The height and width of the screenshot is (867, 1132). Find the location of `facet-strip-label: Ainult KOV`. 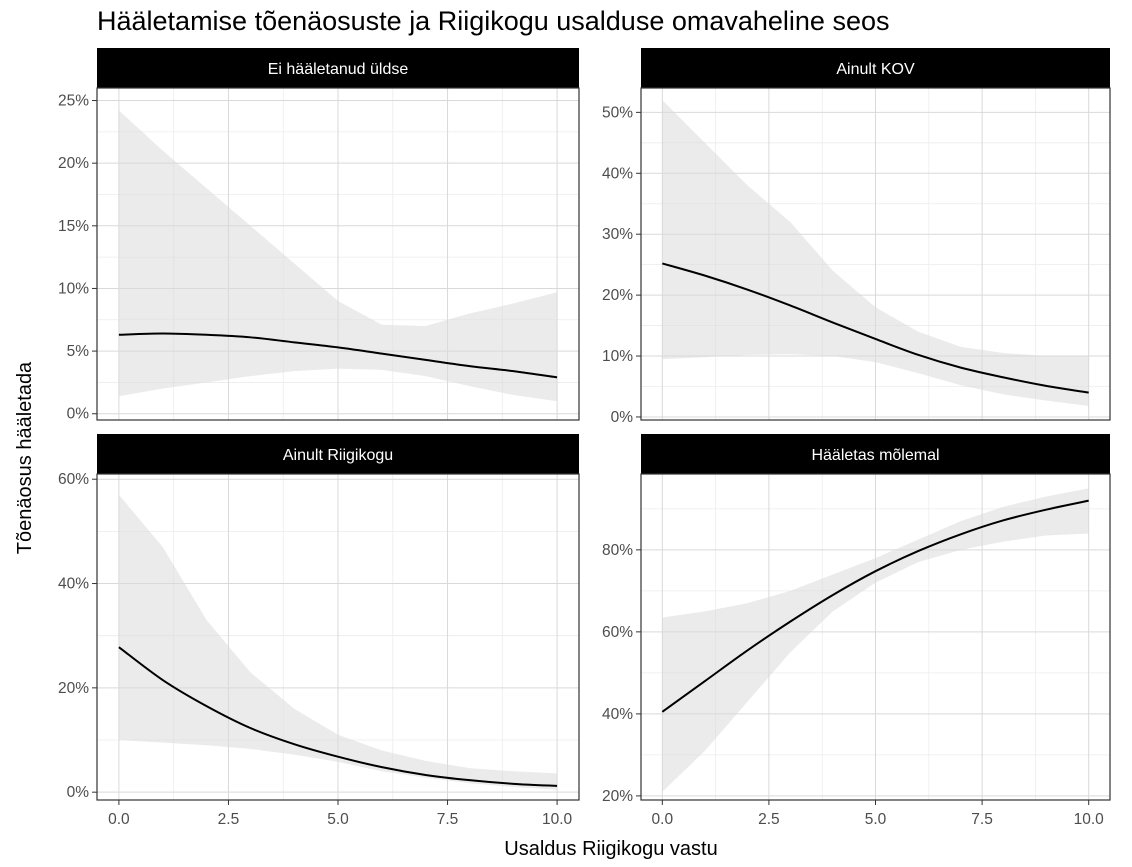

facet-strip-label: Ainult KOV is located at coordinates (875, 69).